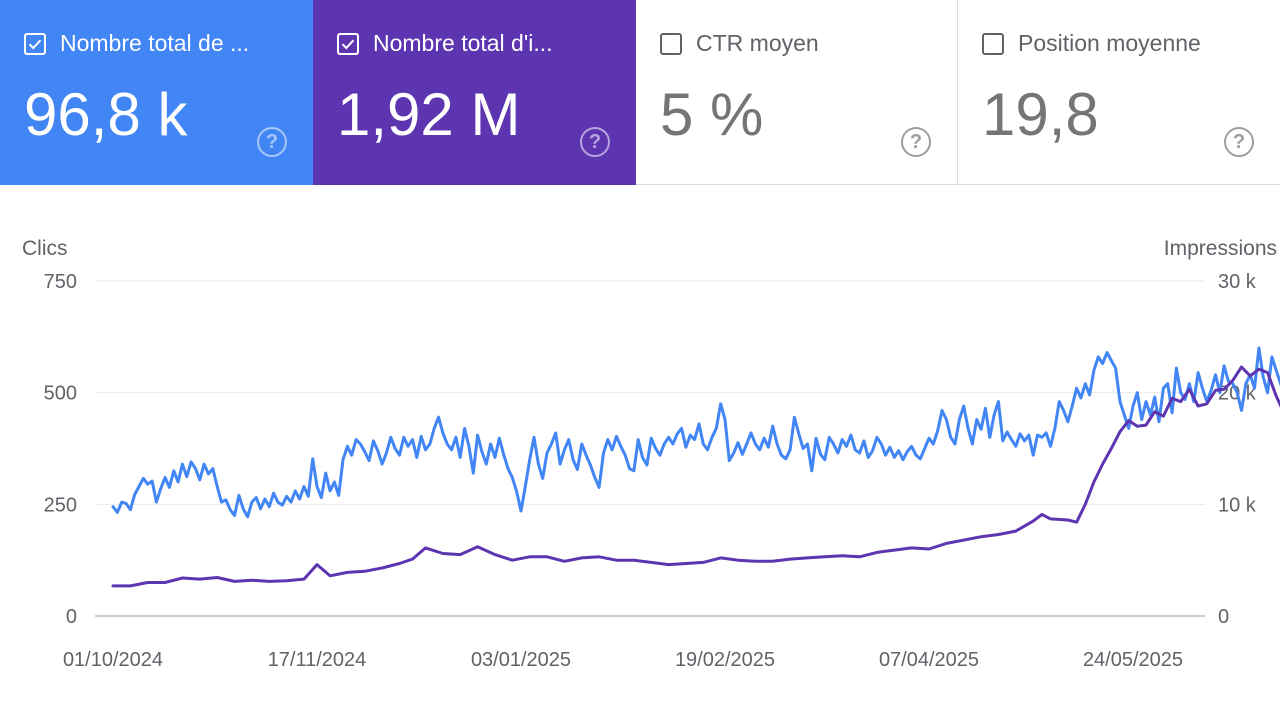 Image resolution: width=1280 pixels, height=720 pixels. I want to click on metric-card-label: Position moyenne, so click(1109, 43).